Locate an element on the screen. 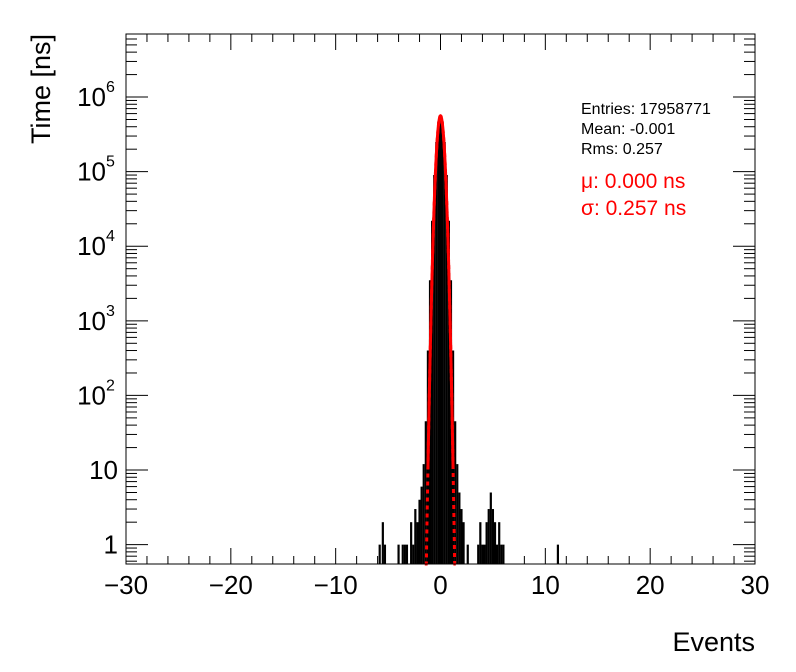 The width and height of the screenshot is (796, 672). x-tick-label-1: −20 is located at coordinates (231, 585).